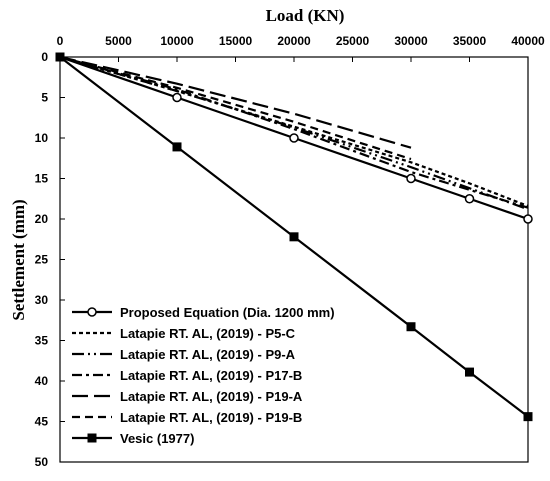 The image size is (550, 481). I want to click on x-tick-label: 15000, so click(236, 41).